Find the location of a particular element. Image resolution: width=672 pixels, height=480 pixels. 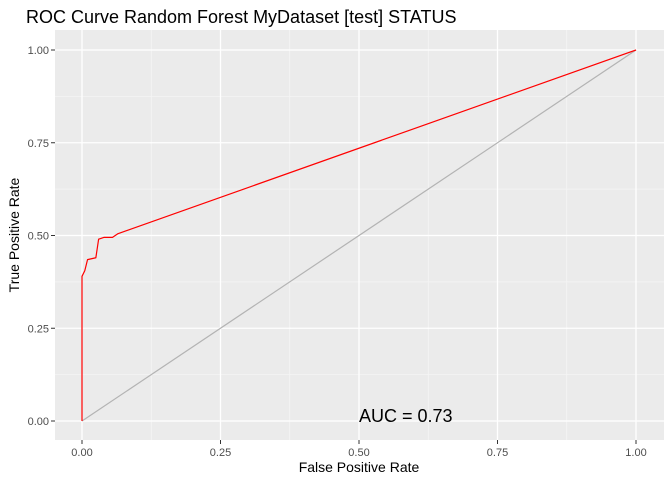

x-axis-title: False Positive Rate is located at coordinates (359, 467).